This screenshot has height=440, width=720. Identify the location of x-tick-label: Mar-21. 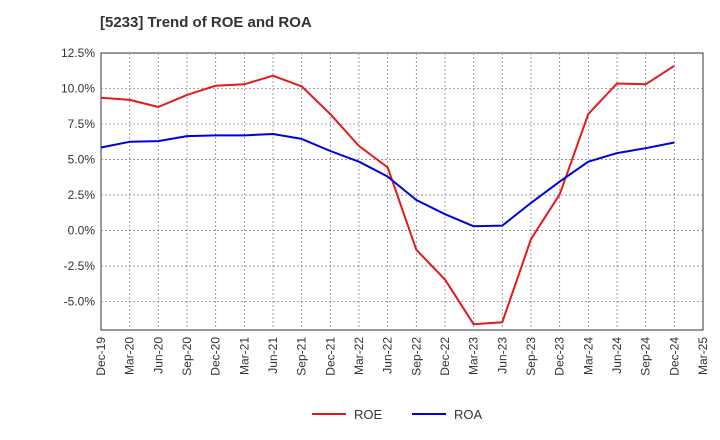
(244, 356).